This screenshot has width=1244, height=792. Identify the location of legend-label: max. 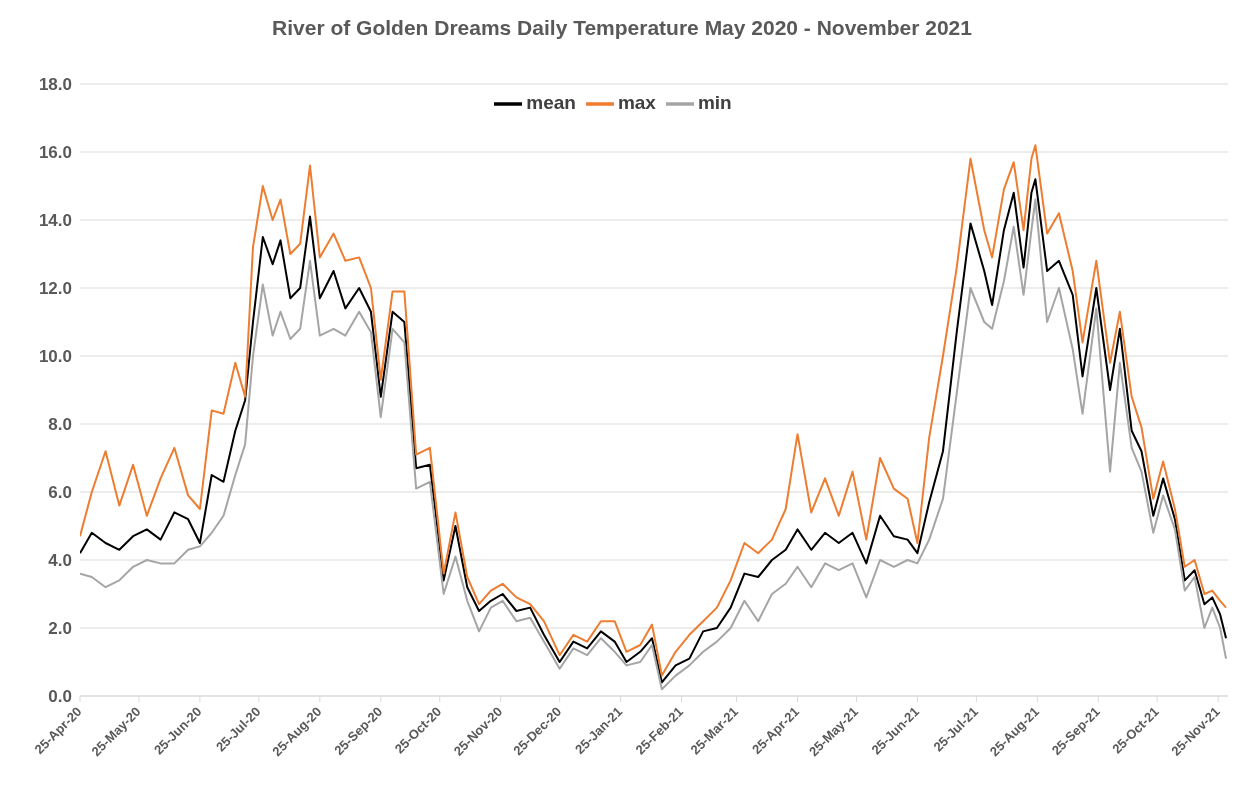
(636, 103).